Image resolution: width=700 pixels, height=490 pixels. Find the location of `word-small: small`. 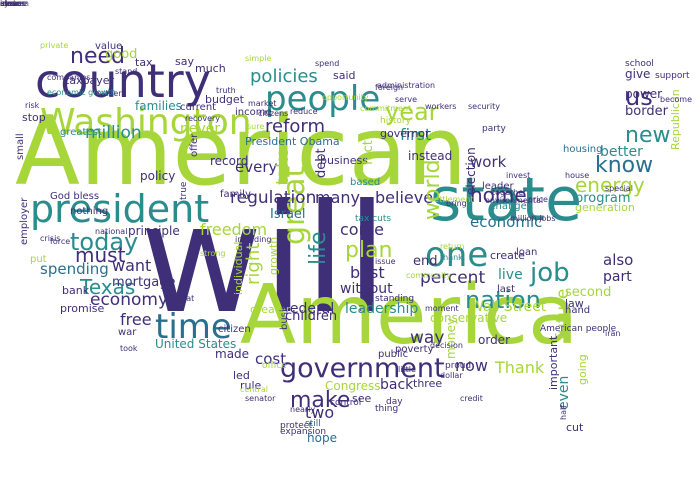

word-small: small is located at coordinates (20, 146).